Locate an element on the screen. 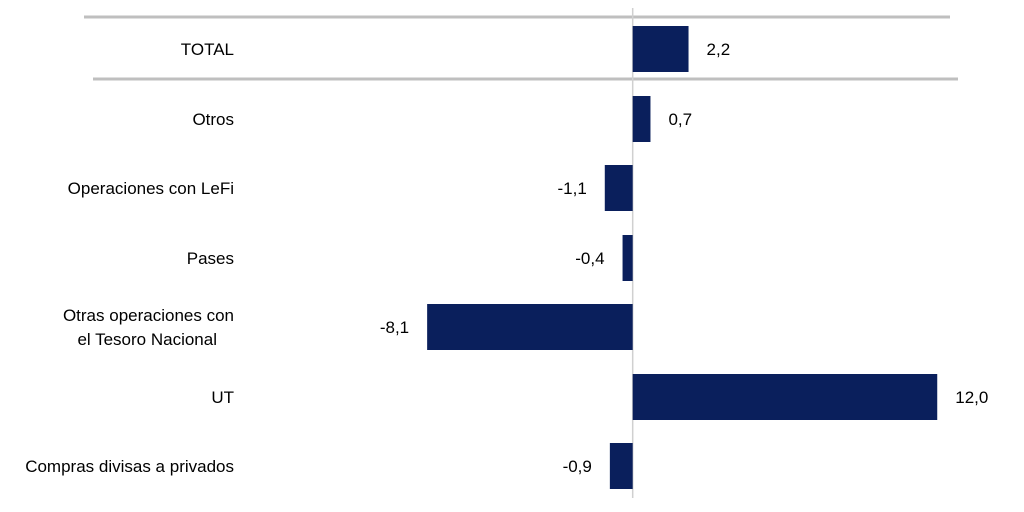 The width and height of the screenshot is (1024, 512). category-label-line: Compras divisas a privados is located at coordinates (129, 466).